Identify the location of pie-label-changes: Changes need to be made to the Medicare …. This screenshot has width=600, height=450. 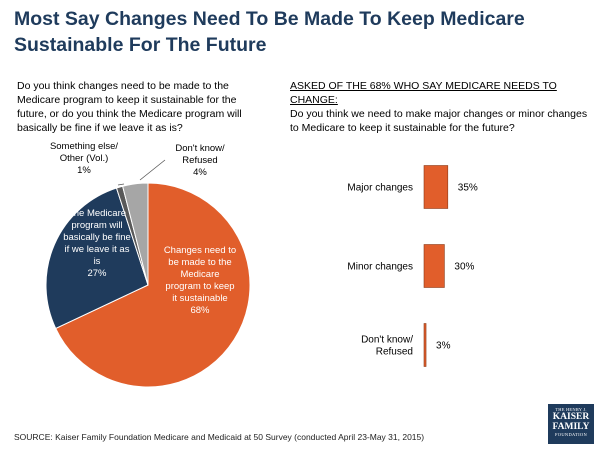
(200, 281).